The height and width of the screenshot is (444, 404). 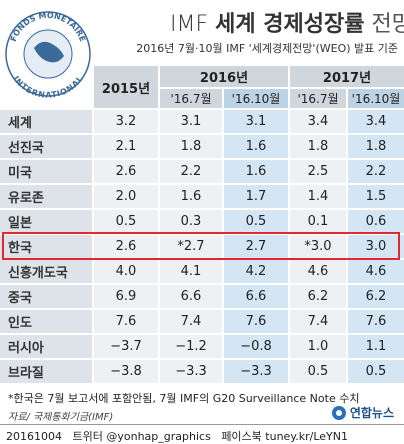 What do you see at coordinates (318, 246) in the screenshot?
I see `value-cell: *3.0` at bounding box center [318, 246].